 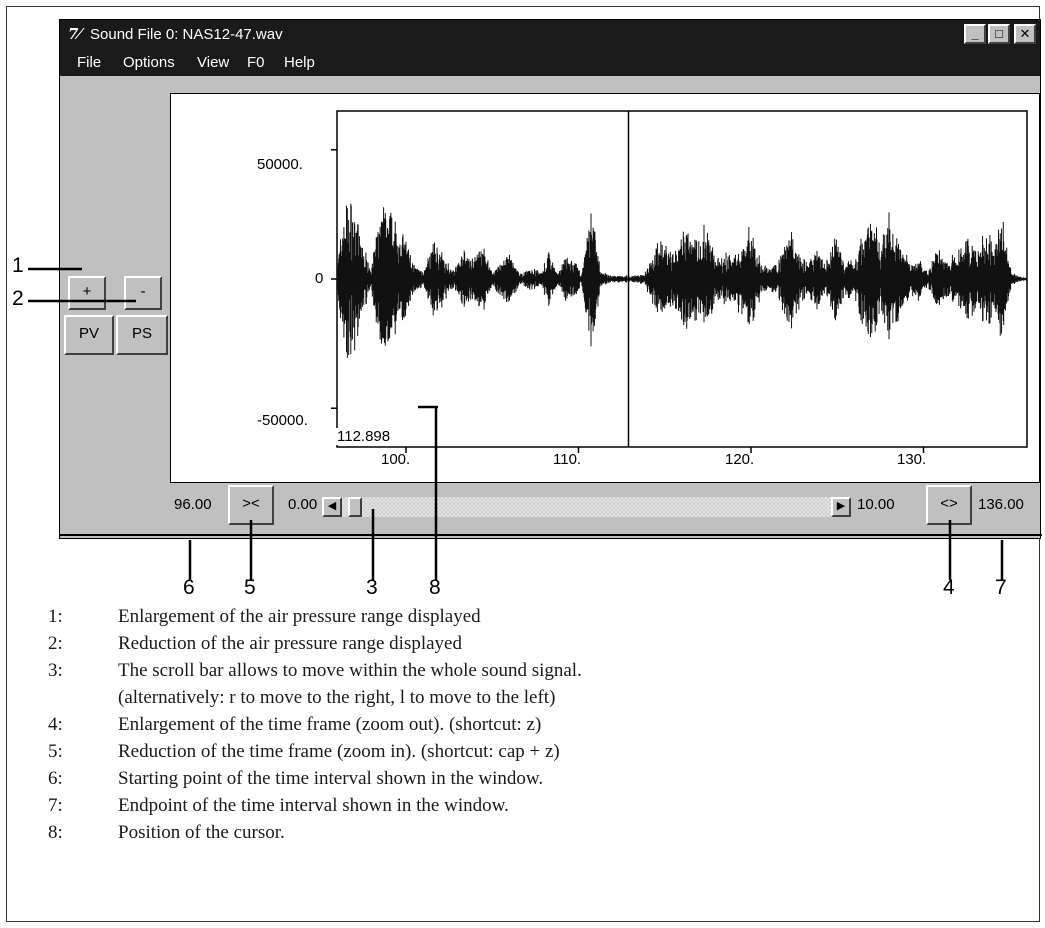 I want to click on scroll-thumb, so click(x=355, y=507).